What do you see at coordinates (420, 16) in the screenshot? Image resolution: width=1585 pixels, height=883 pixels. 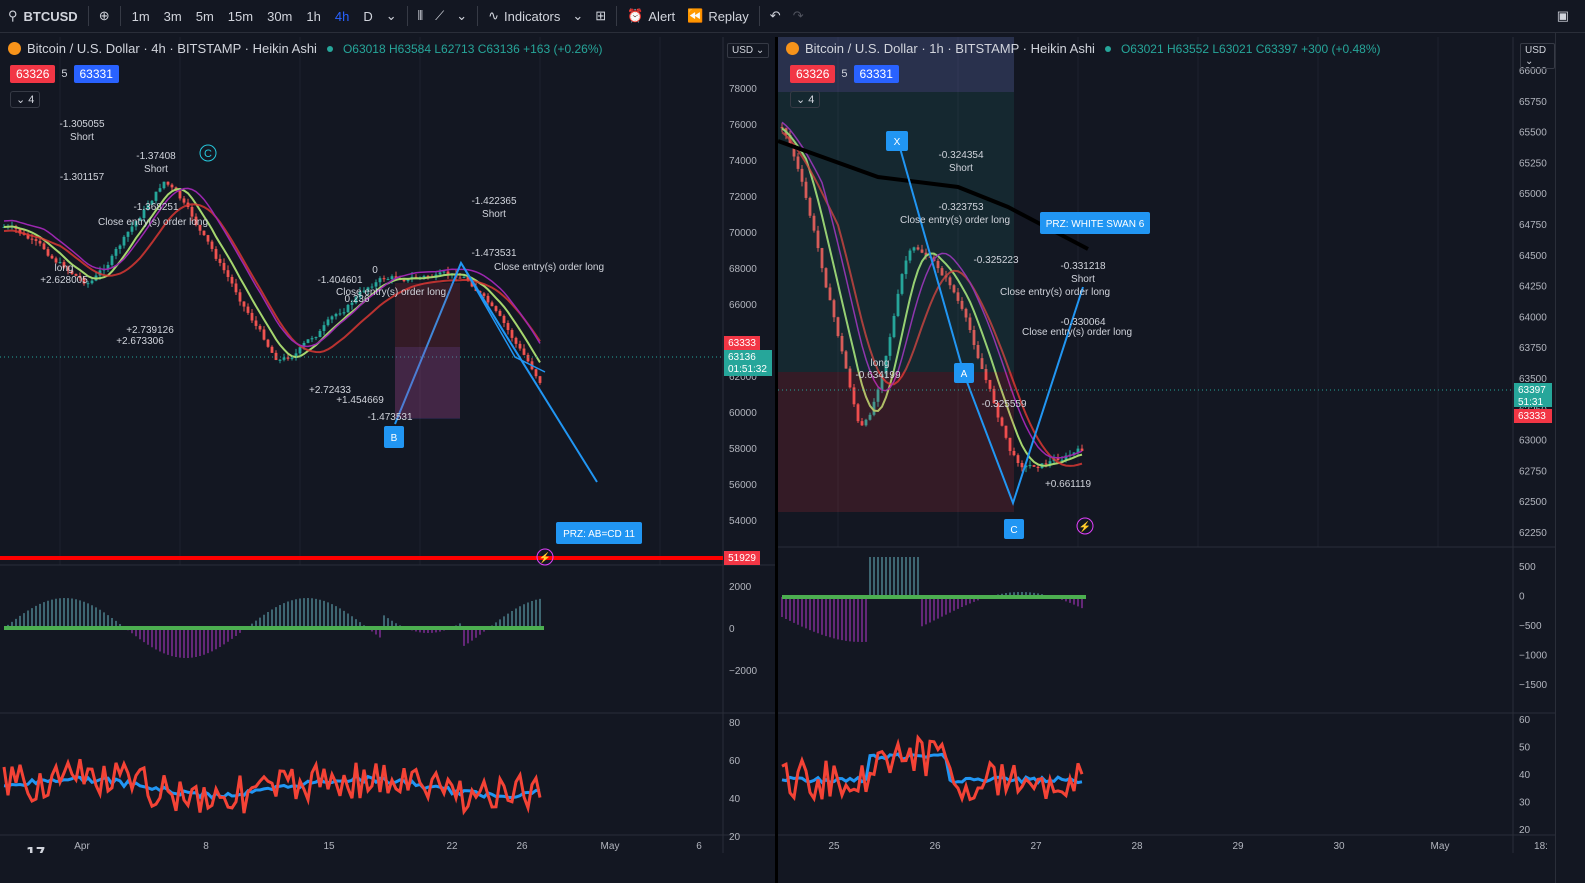 I see `bar-style-button: ⫴` at bounding box center [420, 16].